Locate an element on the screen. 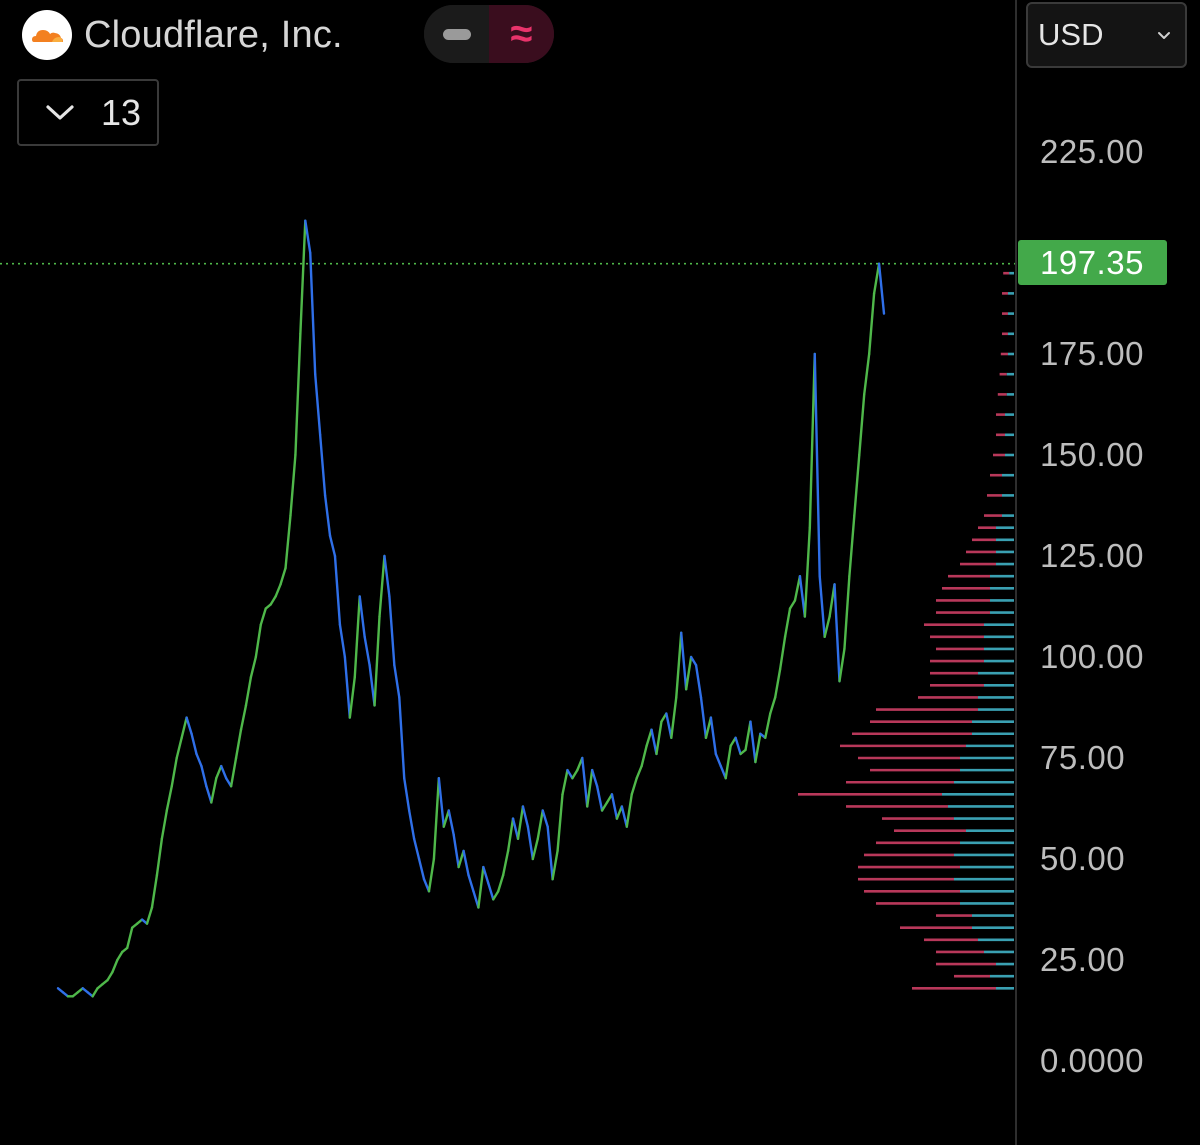 The width and height of the screenshot is (1200, 1145). price-axis-divider is located at coordinates (1016, 572).